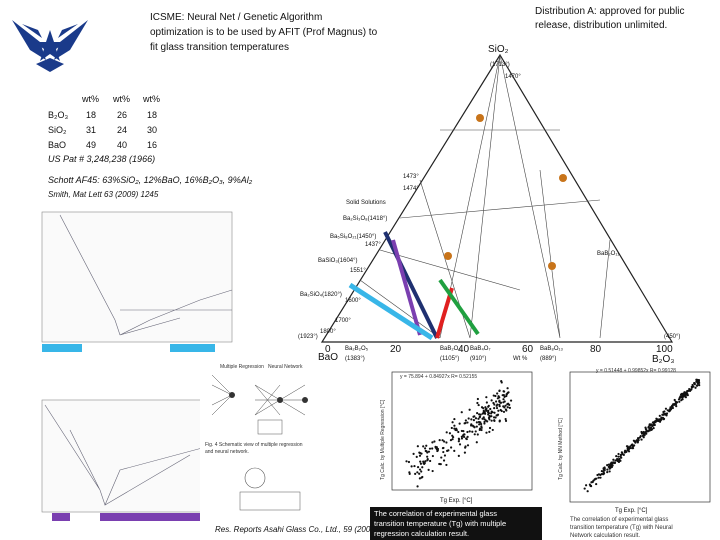 This screenshot has width=720, height=540. Describe the element at coordinates (498, 49) in the screenshot. I see `apex-label: SiO₂` at that location.